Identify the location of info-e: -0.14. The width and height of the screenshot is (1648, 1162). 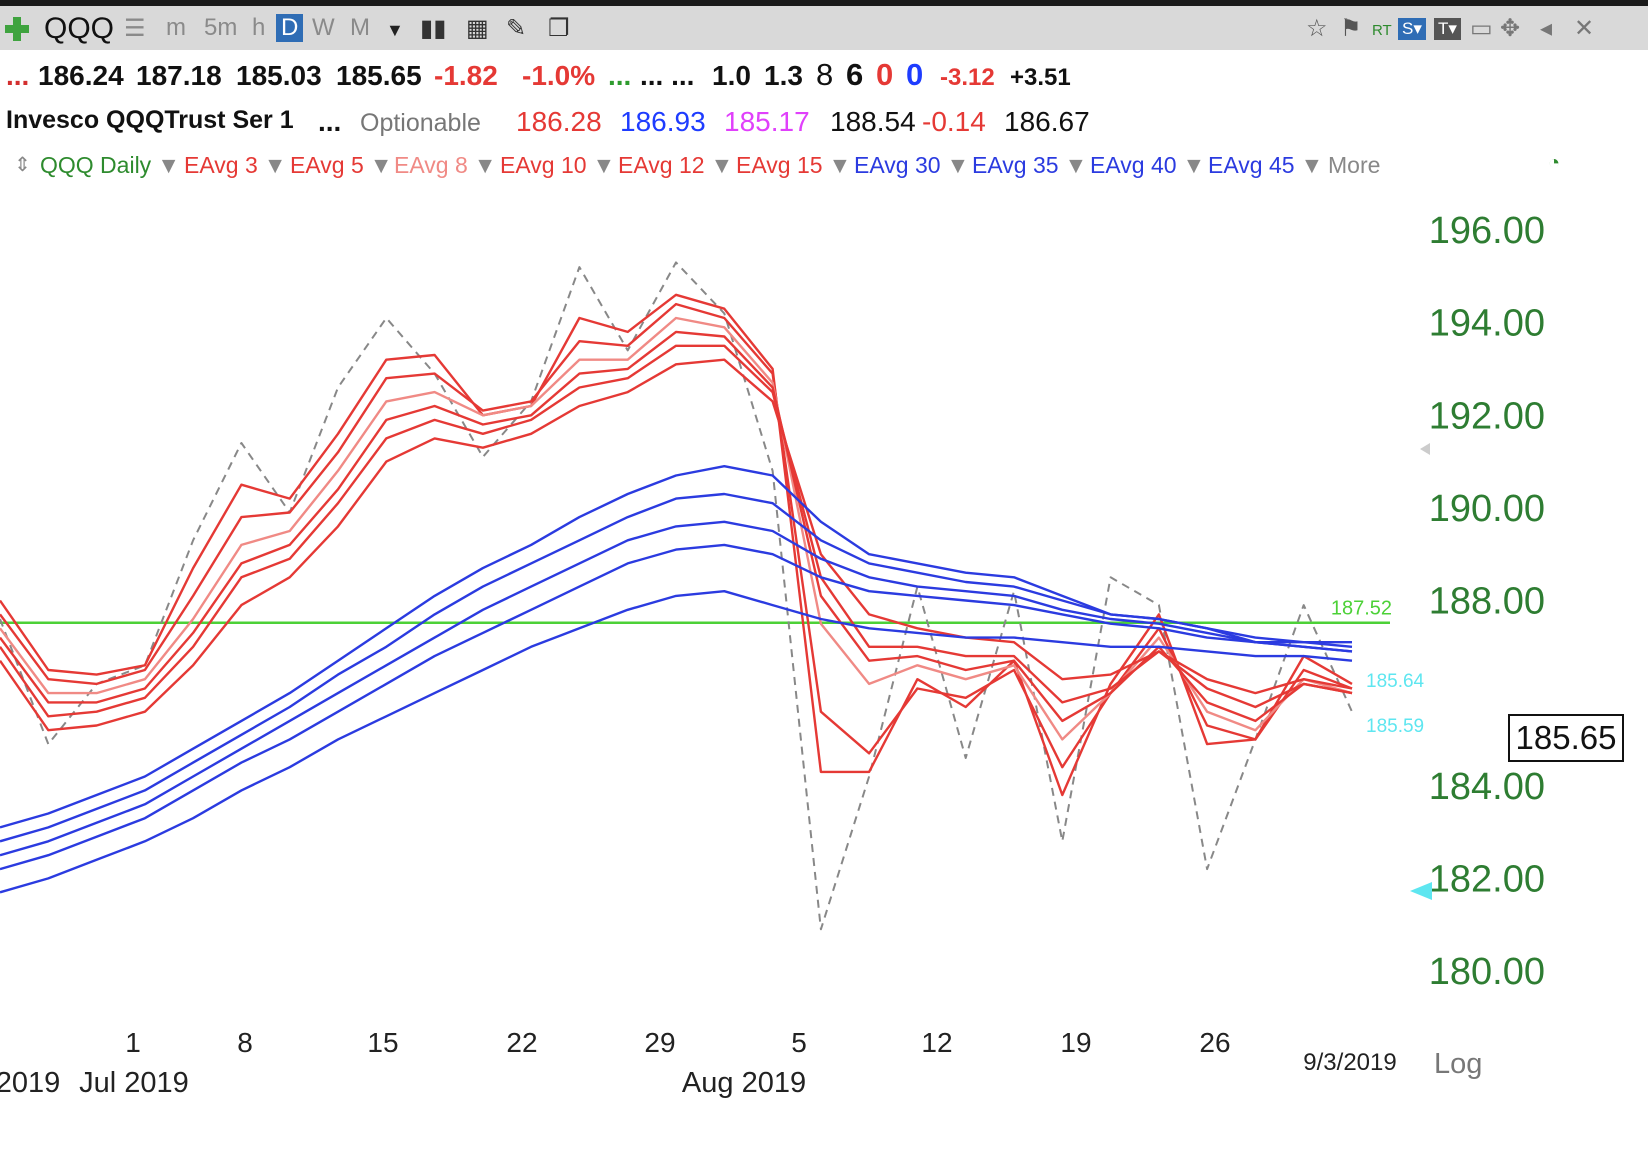
(954, 121).